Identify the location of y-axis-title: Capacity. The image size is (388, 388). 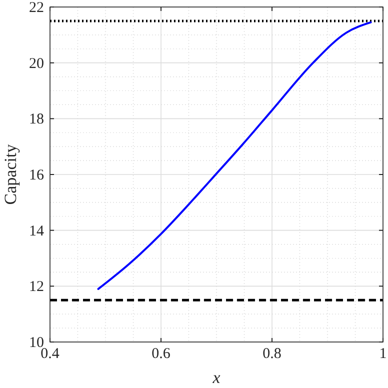
(10, 174).